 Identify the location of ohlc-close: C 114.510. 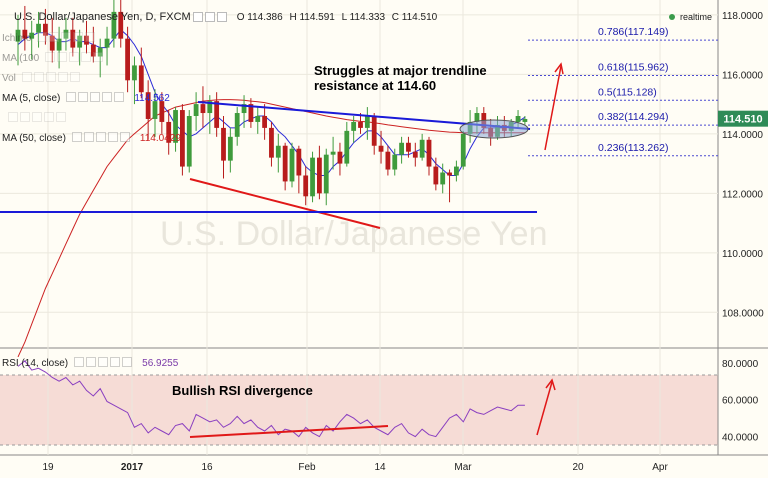
(414, 17).